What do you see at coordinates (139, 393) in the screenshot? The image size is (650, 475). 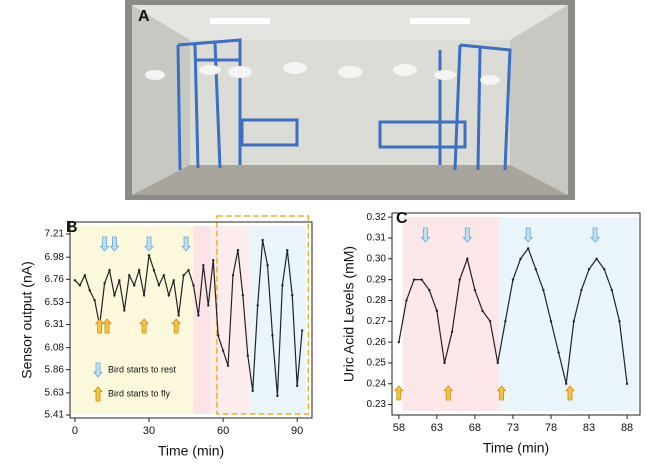 I see `legend-label: Bird starts to fly` at bounding box center [139, 393].